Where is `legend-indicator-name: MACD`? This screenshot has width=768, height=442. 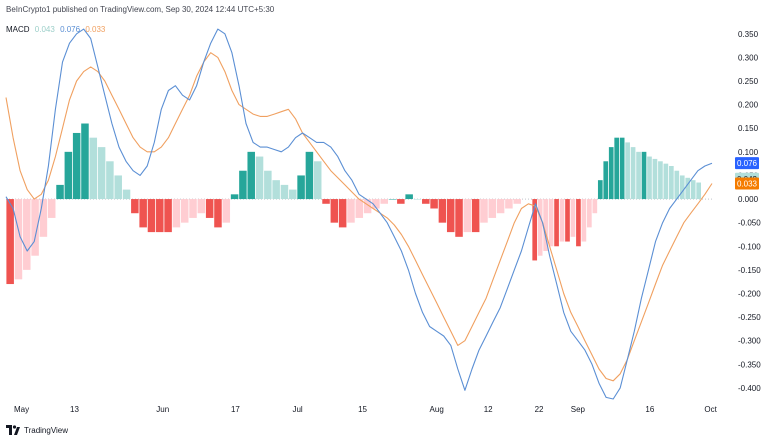
legend-indicator-name: MACD is located at coordinates (18, 29).